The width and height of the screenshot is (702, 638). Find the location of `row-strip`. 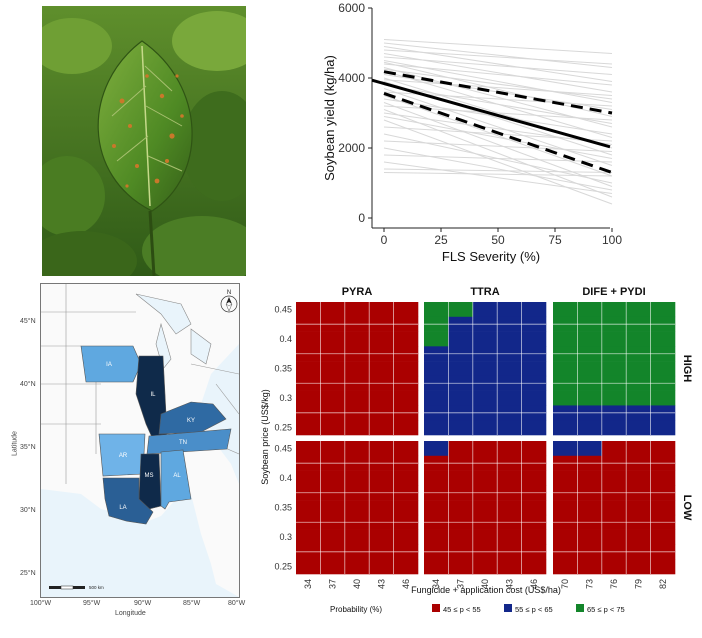

row-strip is located at coordinates (688, 507).